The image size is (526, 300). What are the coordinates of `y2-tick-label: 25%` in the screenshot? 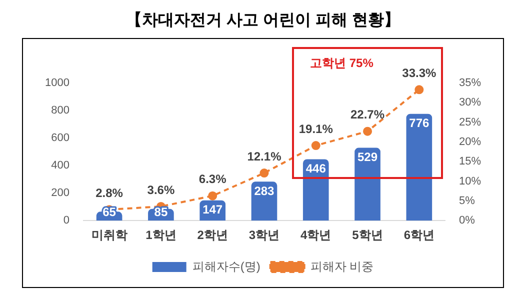 It's located at (470, 122).